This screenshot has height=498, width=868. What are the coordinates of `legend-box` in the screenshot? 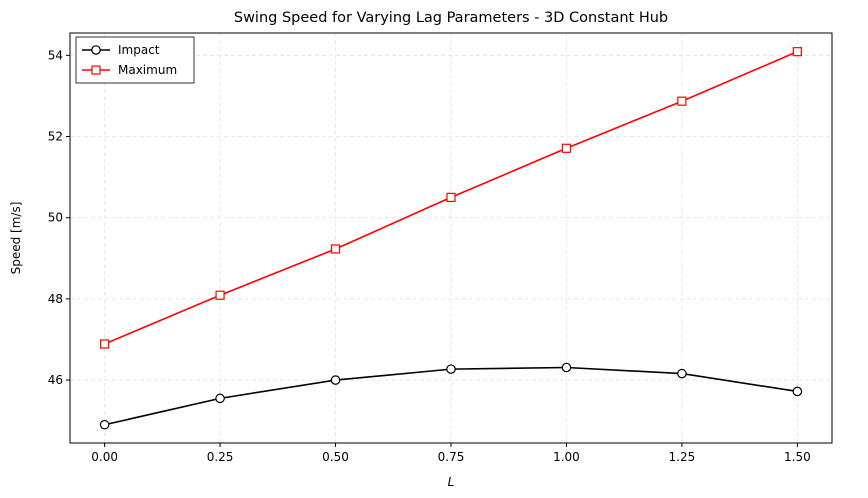 It's located at (135, 60).